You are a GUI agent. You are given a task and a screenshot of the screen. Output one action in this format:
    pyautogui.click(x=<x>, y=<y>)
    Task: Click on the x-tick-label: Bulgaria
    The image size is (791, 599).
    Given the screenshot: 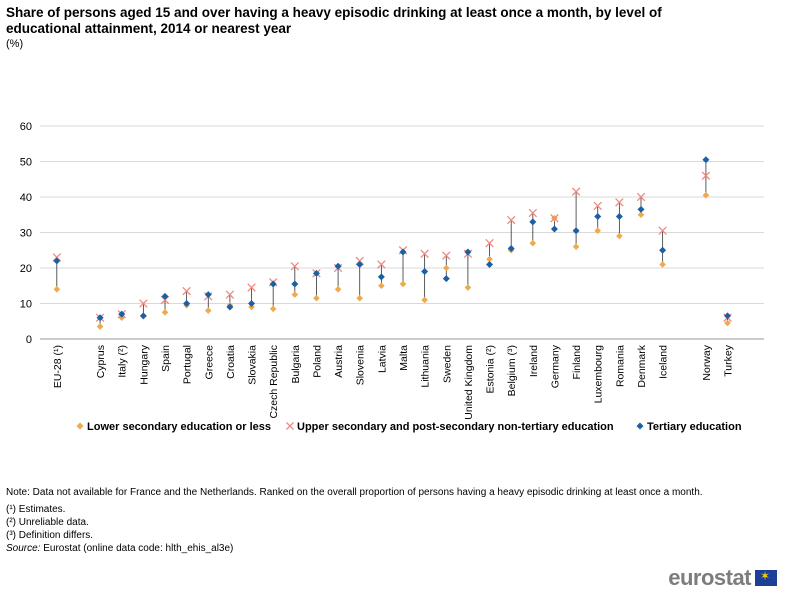 What is the action you would take?
    pyautogui.click(x=296, y=364)
    